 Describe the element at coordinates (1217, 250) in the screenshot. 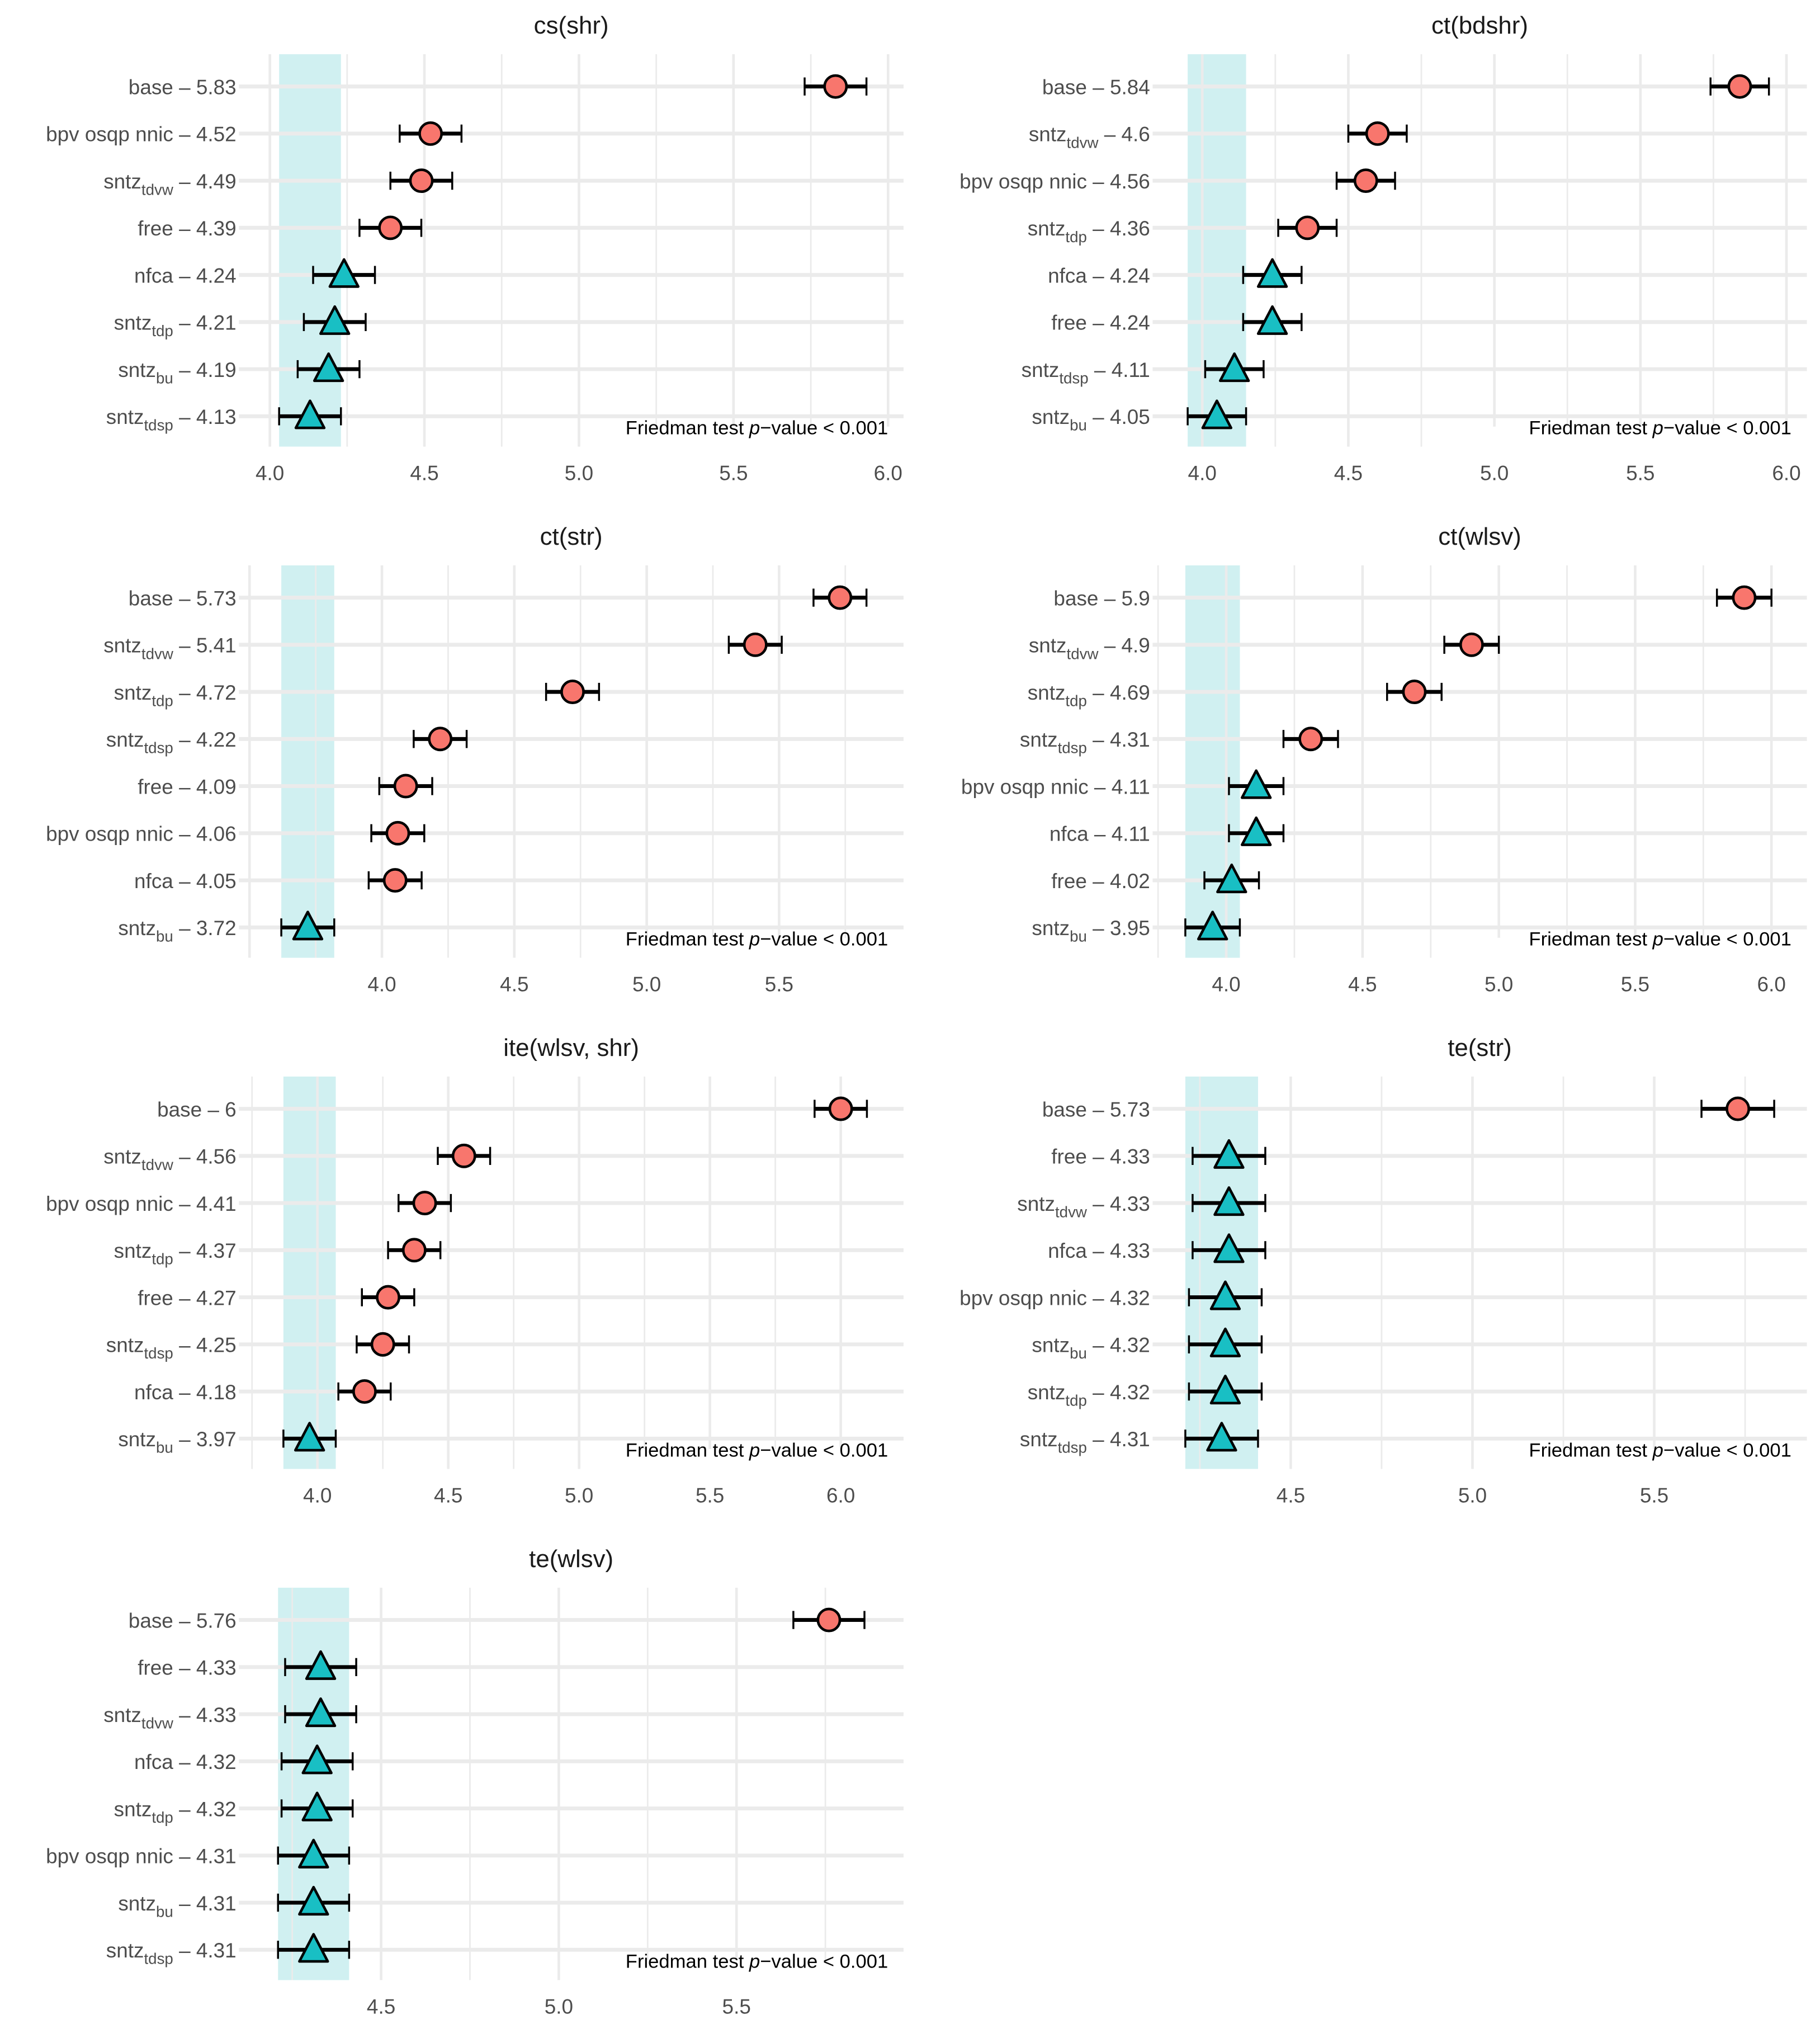

I see `critical-difference-band` at that location.